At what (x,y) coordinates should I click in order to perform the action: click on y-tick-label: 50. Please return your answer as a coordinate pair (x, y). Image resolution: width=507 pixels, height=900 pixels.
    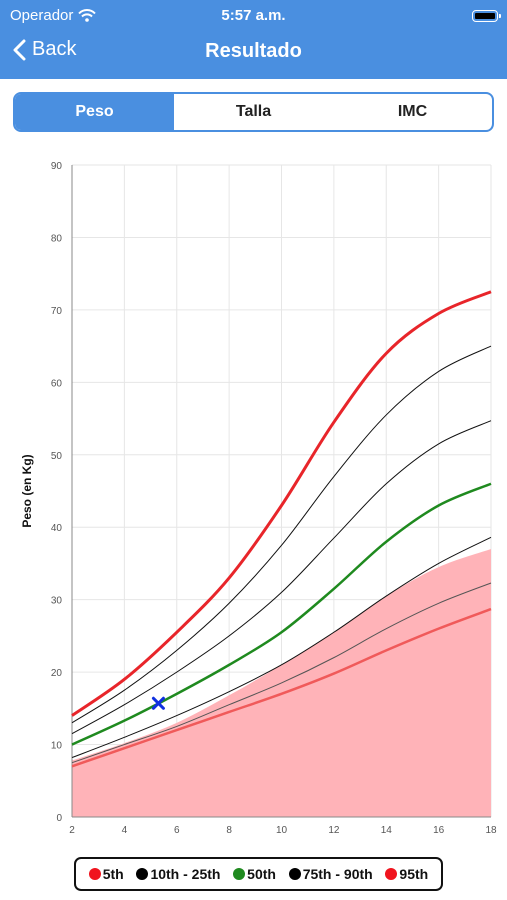
    Looking at the image, I should click on (57, 456).